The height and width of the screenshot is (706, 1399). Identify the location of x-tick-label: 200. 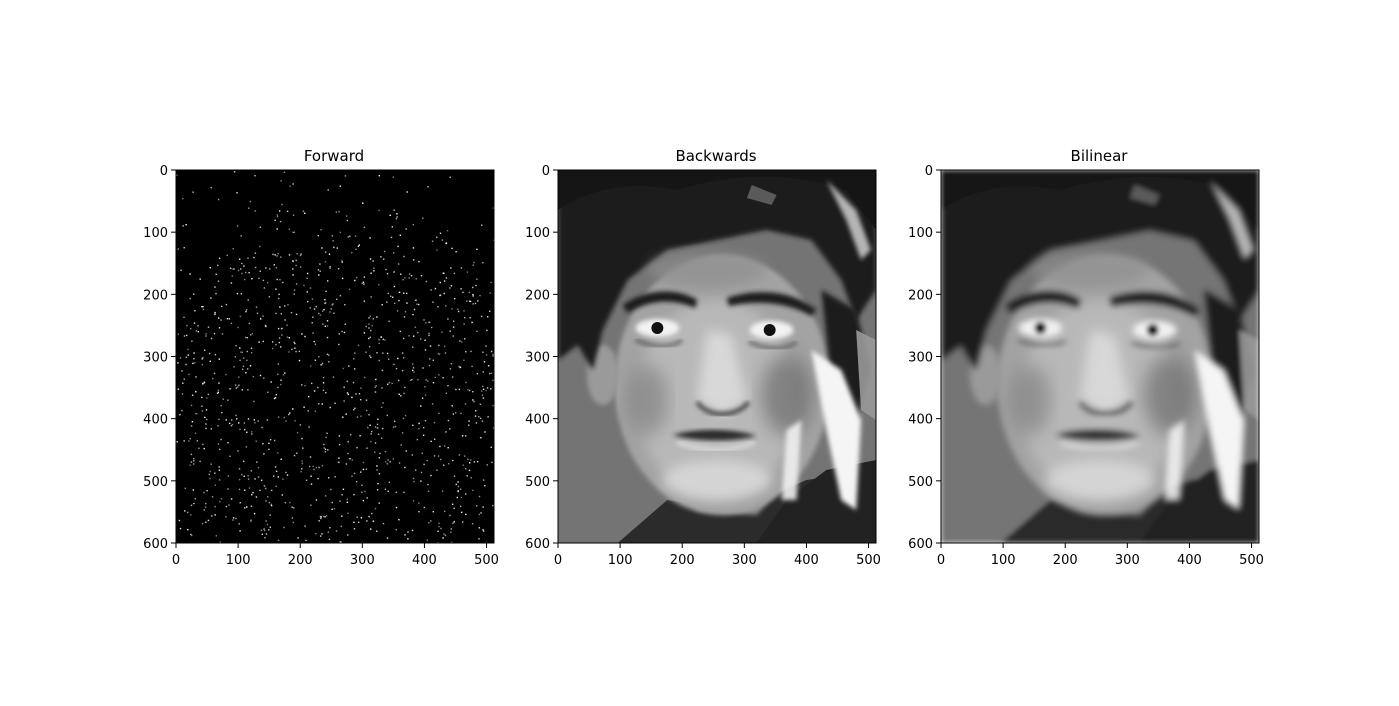
(300, 560).